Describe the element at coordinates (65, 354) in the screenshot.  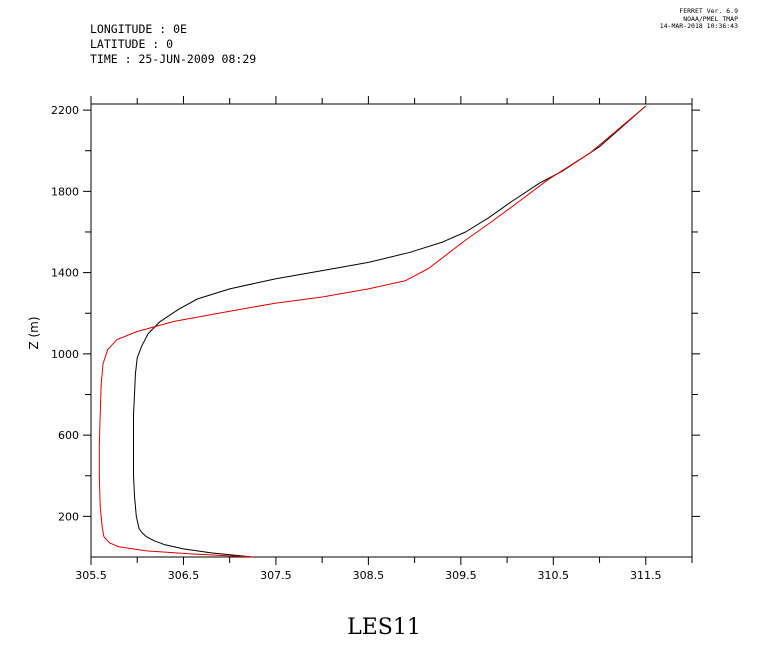
I see `y-tick-label: 1000` at that location.